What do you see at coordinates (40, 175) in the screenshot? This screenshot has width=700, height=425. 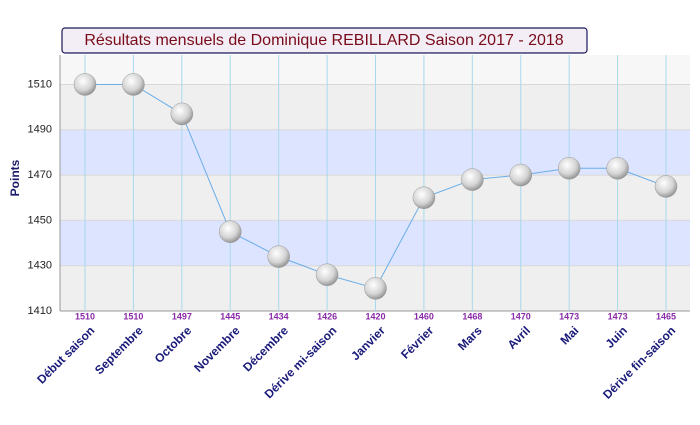 I see `y-tick-label: 1470` at bounding box center [40, 175].